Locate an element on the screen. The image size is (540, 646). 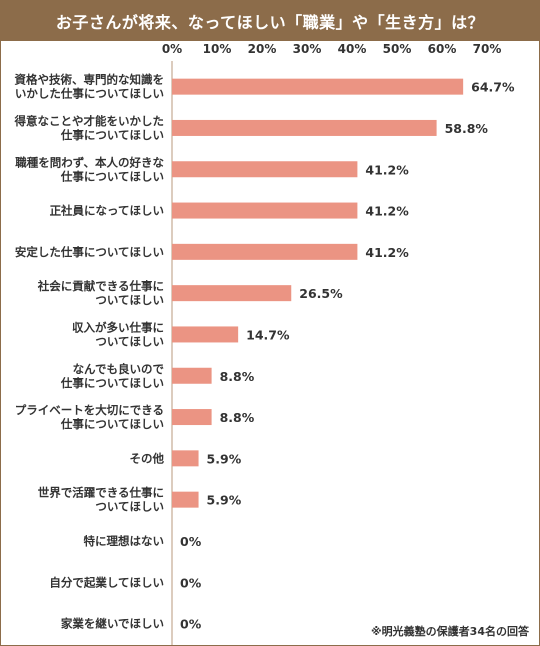
category-label: 特に理想はない is located at coordinates (124, 541).